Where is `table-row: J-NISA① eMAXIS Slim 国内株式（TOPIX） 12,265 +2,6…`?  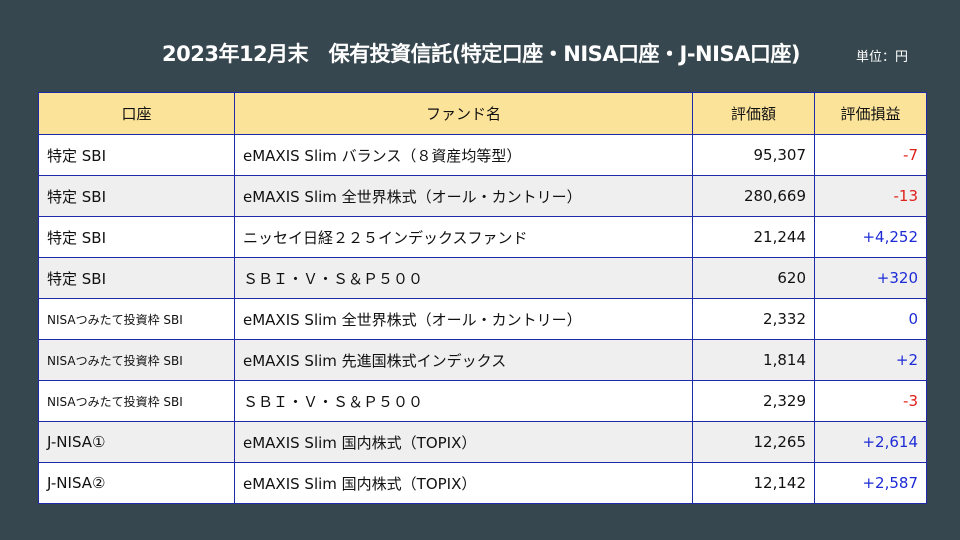
table-row: J-NISA① eMAXIS Slim 国内株式（TOPIX） 12,265 +2,6… is located at coordinates (482, 442).